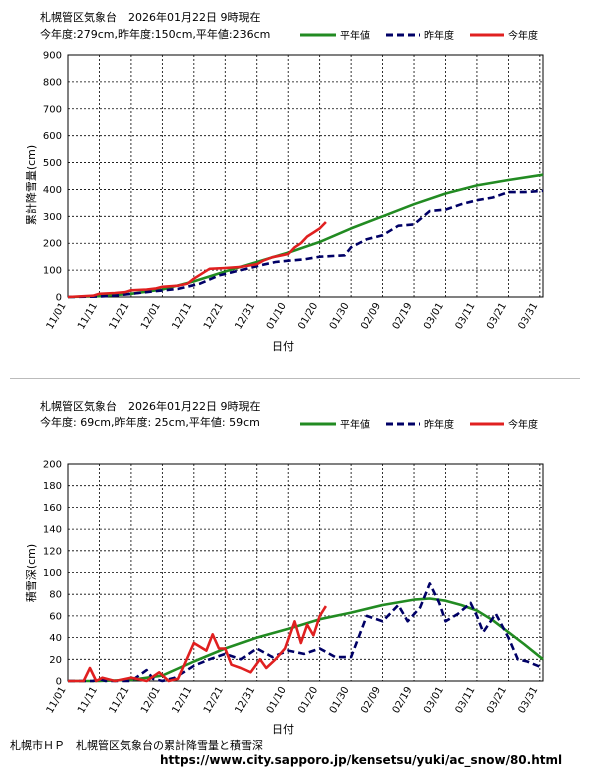 The width and height of the screenshot is (590, 775). Describe the element at coordinates (31, 573) in the screenshot. I see `chart2-ylabel: 積雪深(cm)` at that location.